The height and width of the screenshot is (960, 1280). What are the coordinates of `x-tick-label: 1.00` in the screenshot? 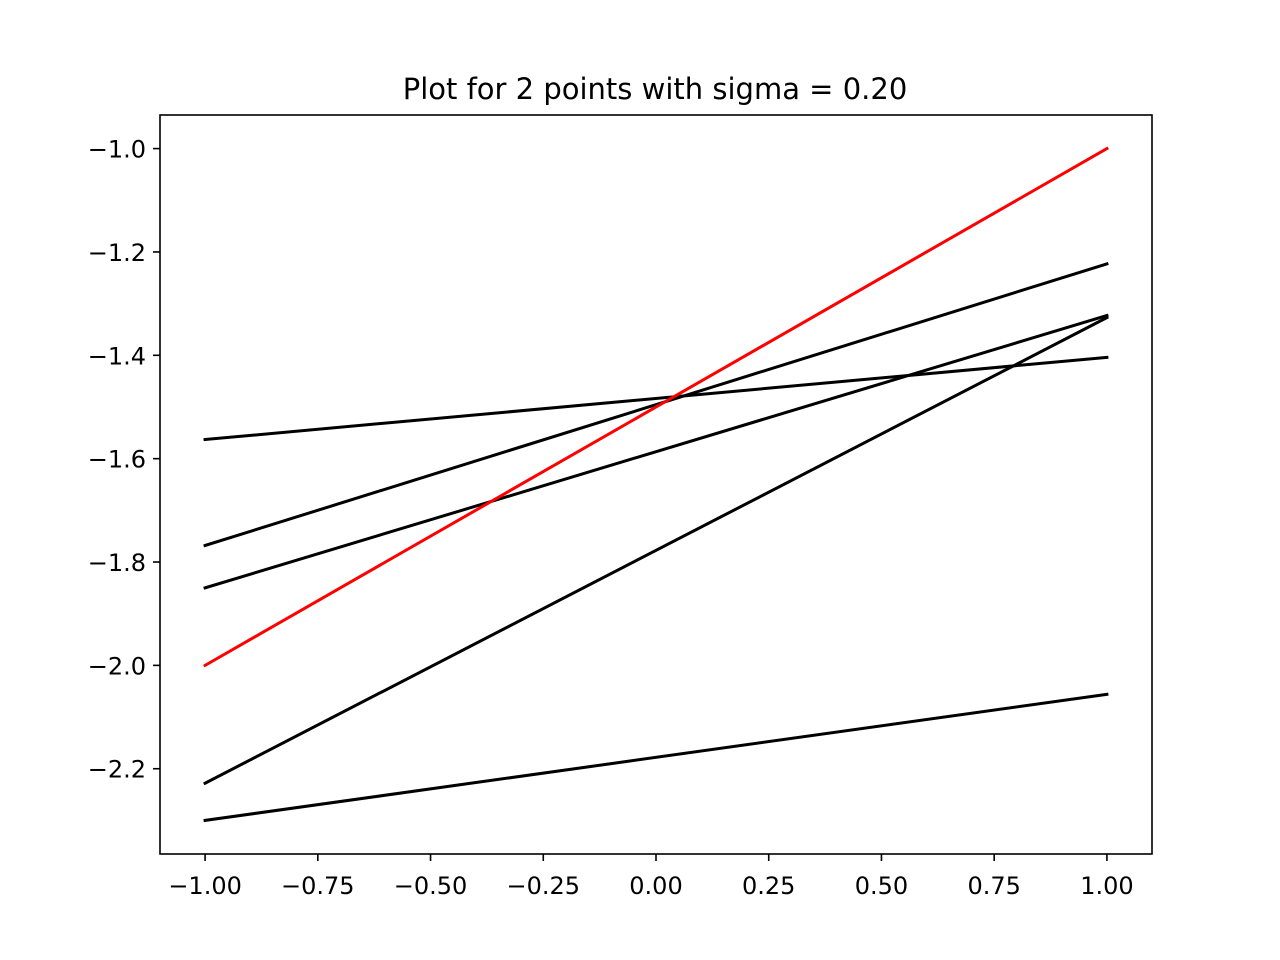 It's located at (1106, 886).